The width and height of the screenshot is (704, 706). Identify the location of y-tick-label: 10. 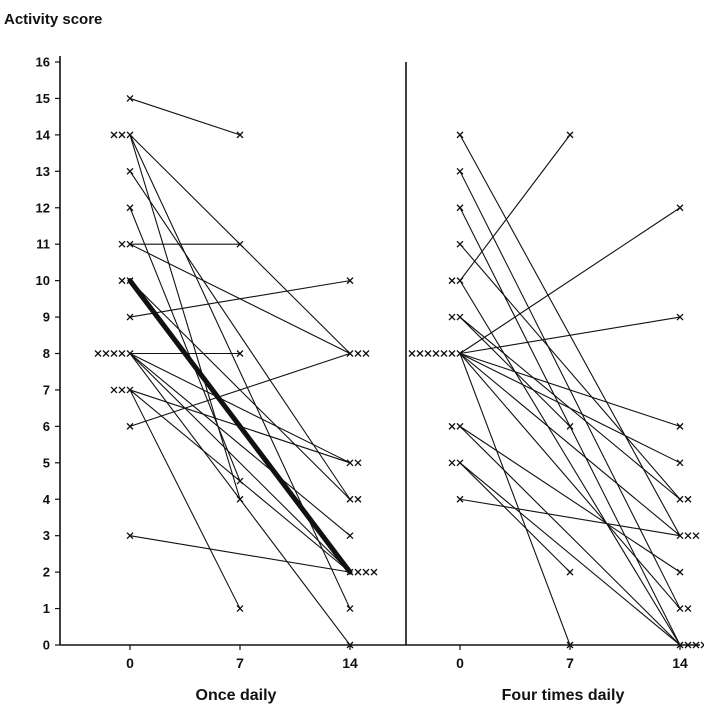
(43, 280).